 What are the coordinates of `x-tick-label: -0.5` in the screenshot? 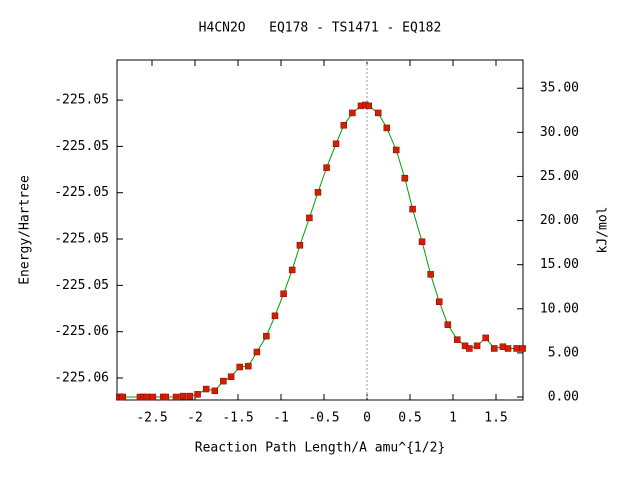 It's located at (323, 418).